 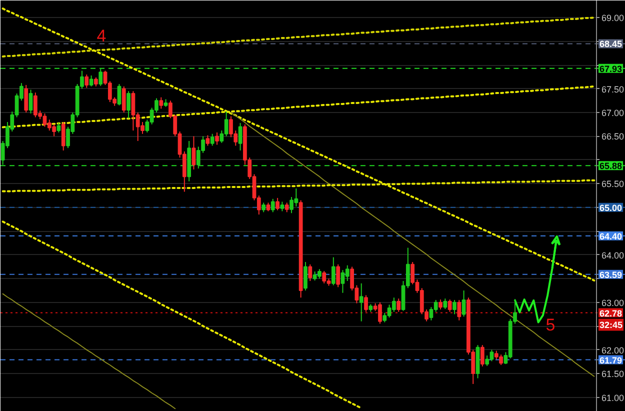 What do you see at coordinates (101, 36) in the screenshot?
I see `annotation: 4` at bounding box center [101, 36].